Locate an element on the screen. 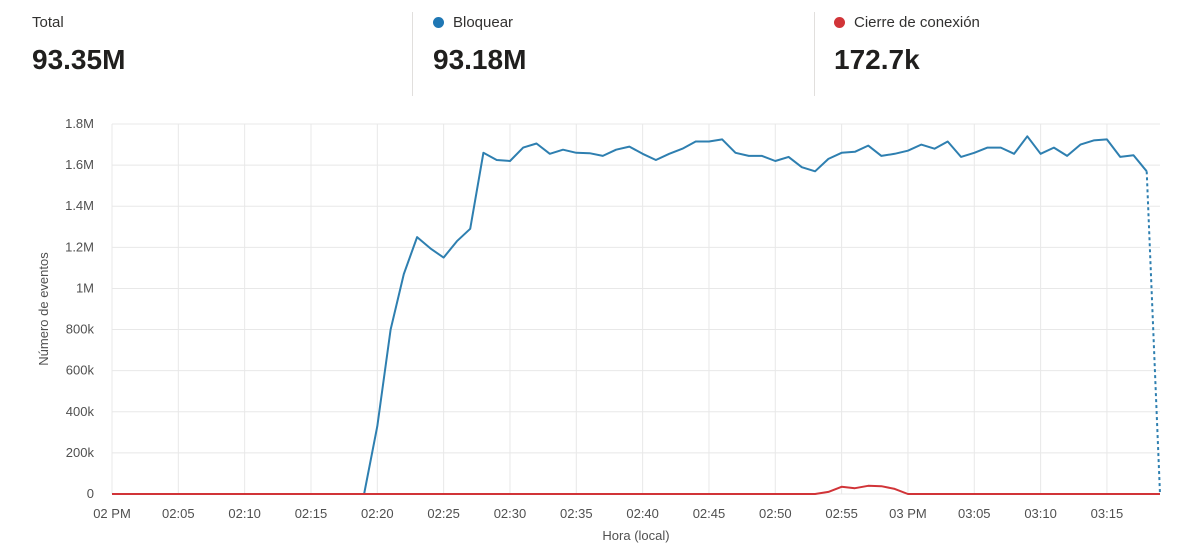  x-tick-label: 02:55 is located at coordinates (841, 513).